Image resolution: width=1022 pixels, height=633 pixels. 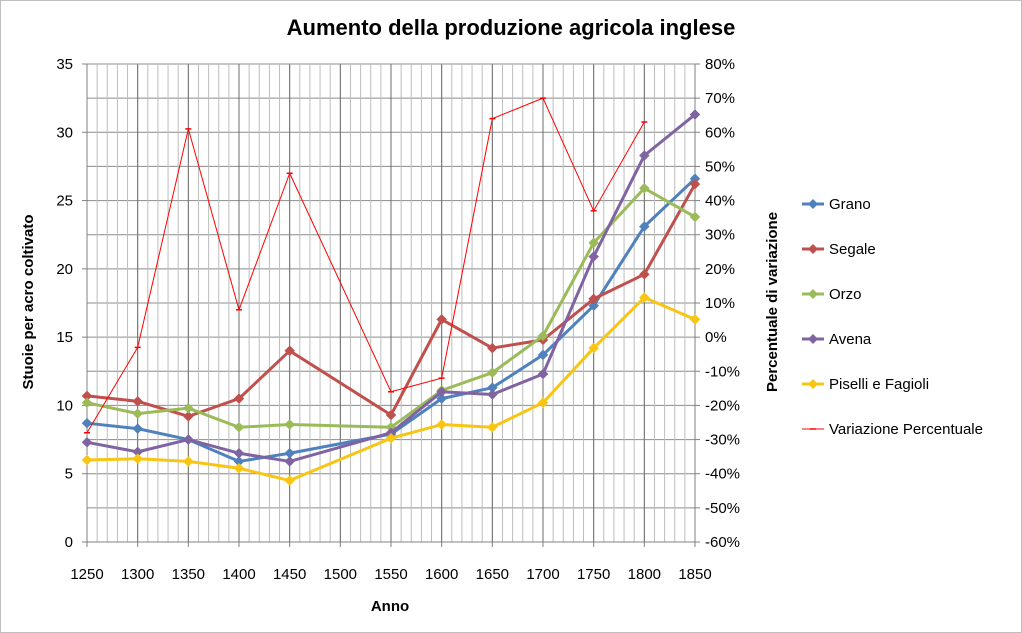 I want to click on y2-tick-label: -60%, so click(x=722, y=542).